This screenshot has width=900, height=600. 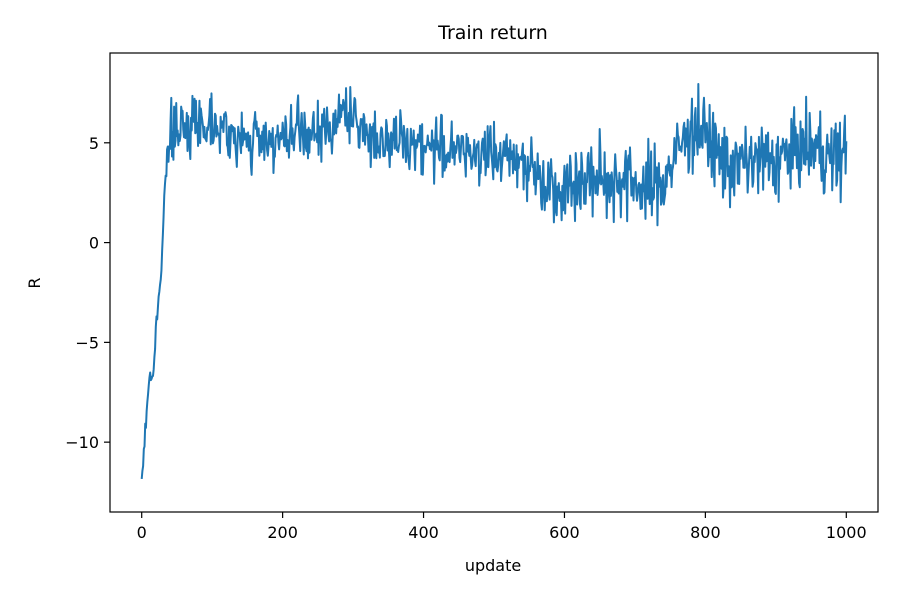 I want to click on x-axis-label: update, so click(x=493, y=565).